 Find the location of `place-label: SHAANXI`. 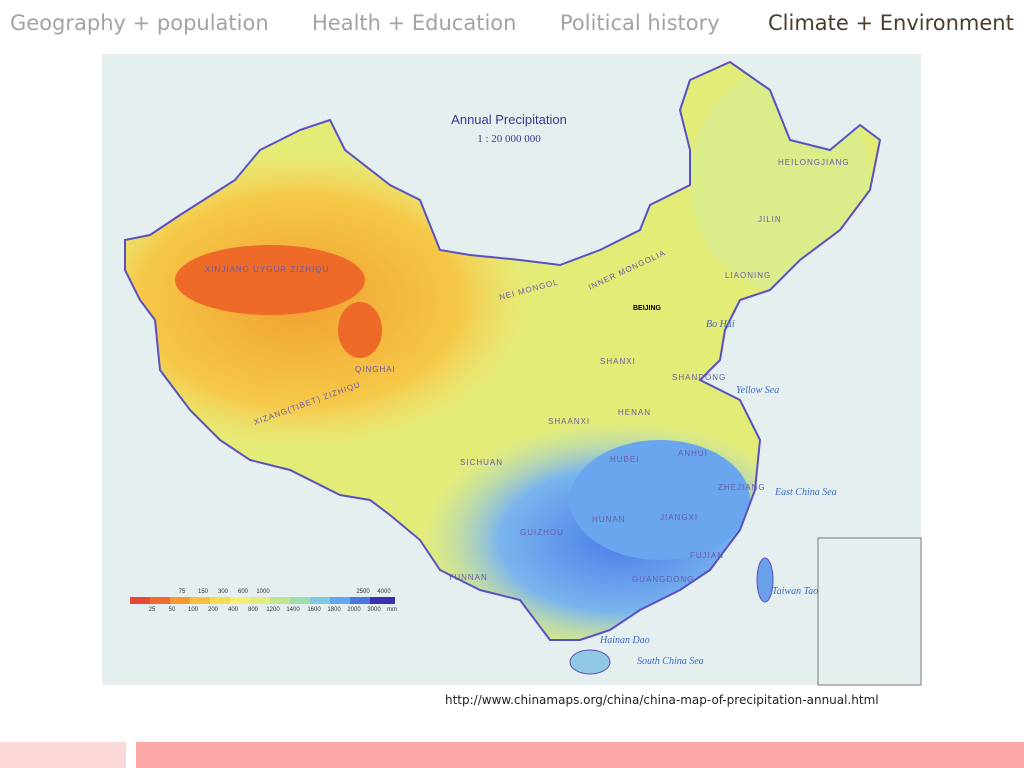

place-label: SHAANXI is located at coordinates (569, 421).